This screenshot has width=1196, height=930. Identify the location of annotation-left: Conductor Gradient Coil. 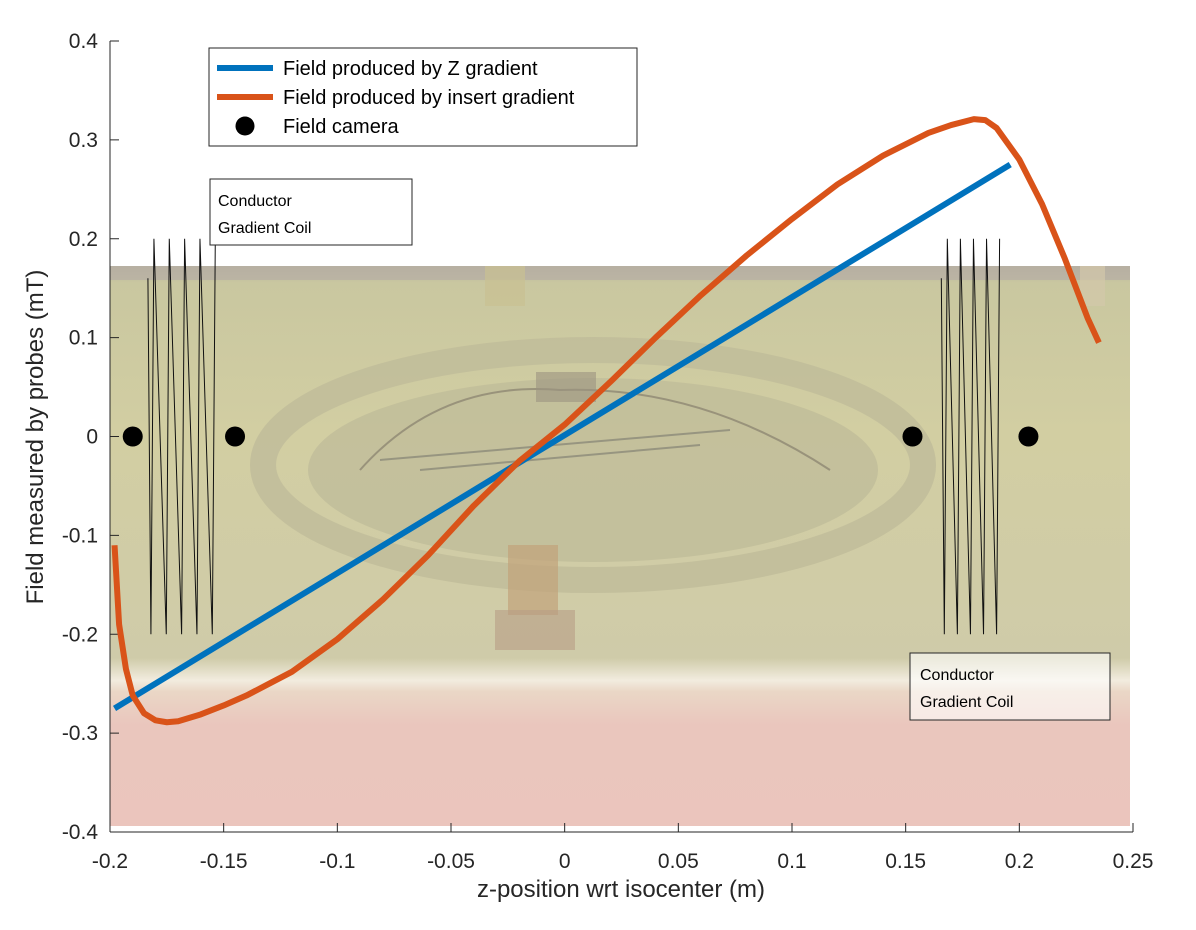
(311, 212).